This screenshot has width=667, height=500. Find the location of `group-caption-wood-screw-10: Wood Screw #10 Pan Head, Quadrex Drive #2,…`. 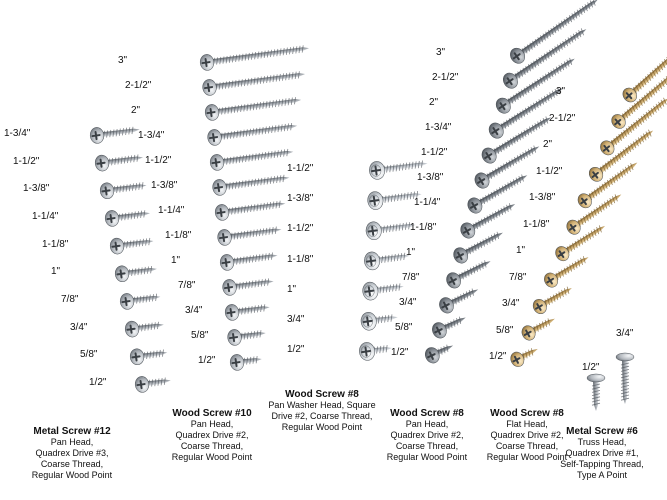

group-caption-wood-screw-10: Wood Screw #10 Pan Head, Quadrex Drive #2,… is located at coordinates (212, 435).